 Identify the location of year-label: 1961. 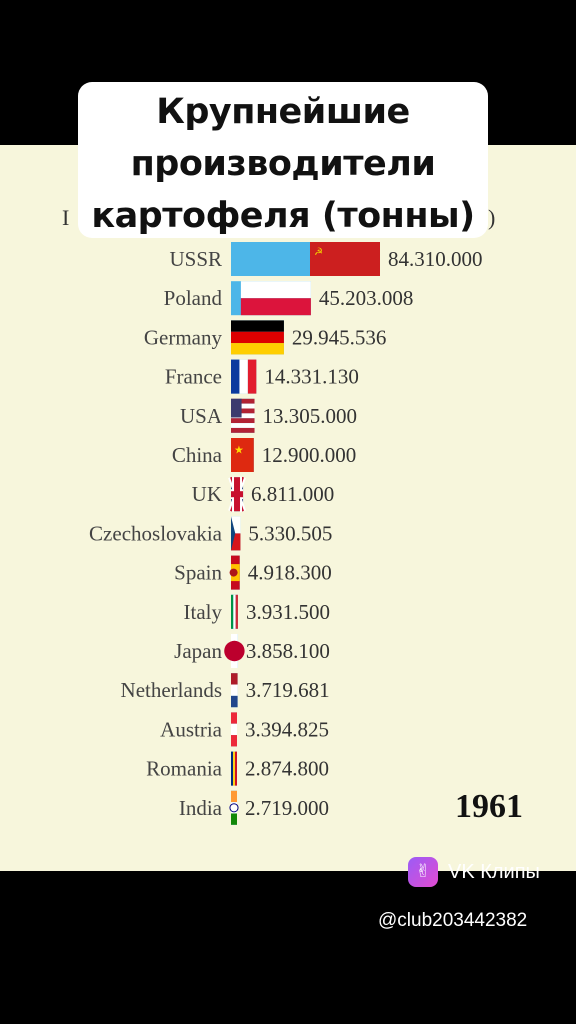
(489, 806).